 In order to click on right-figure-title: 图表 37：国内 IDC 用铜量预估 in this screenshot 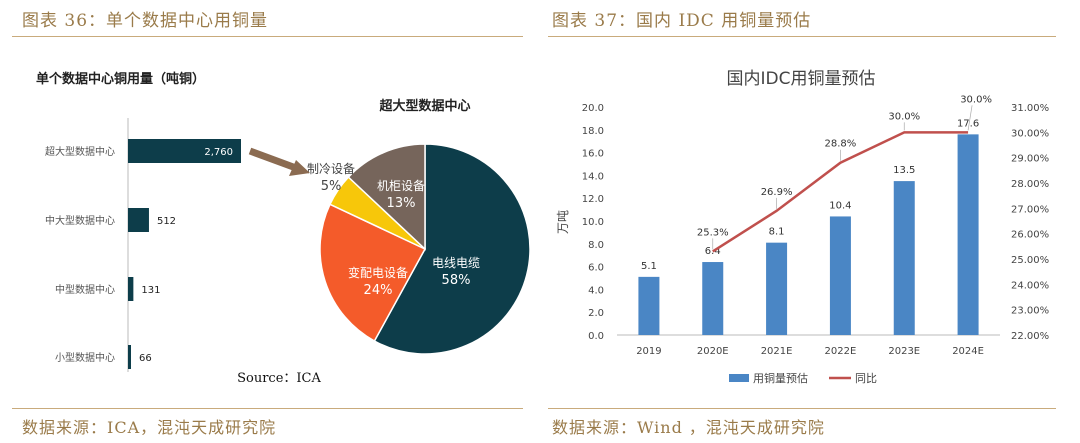, I will do `click(682, 21)`.